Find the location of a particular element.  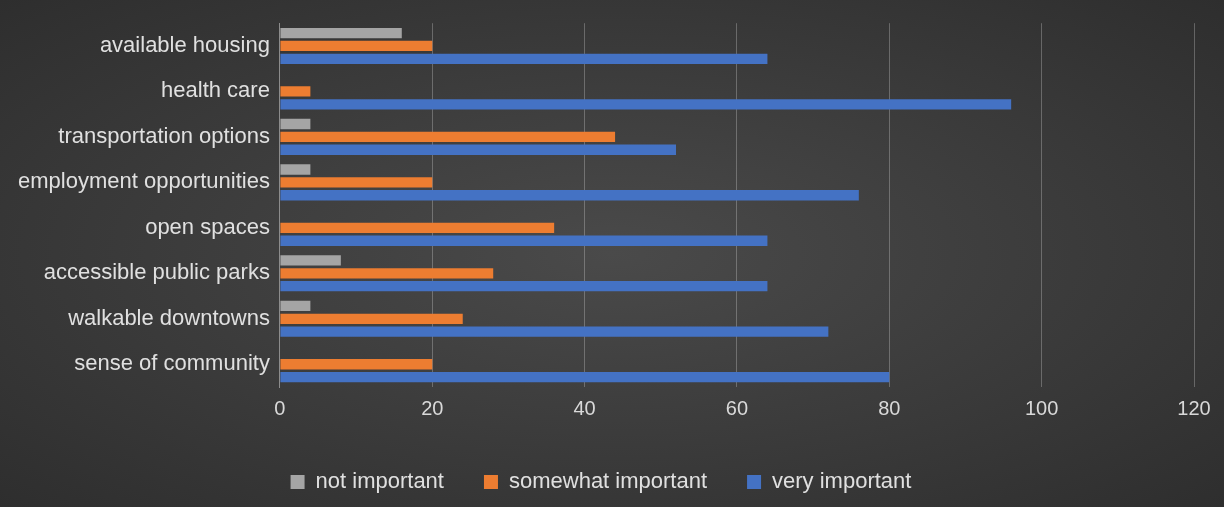

x-tick-label: 20 is located at coordinates (432, 407).